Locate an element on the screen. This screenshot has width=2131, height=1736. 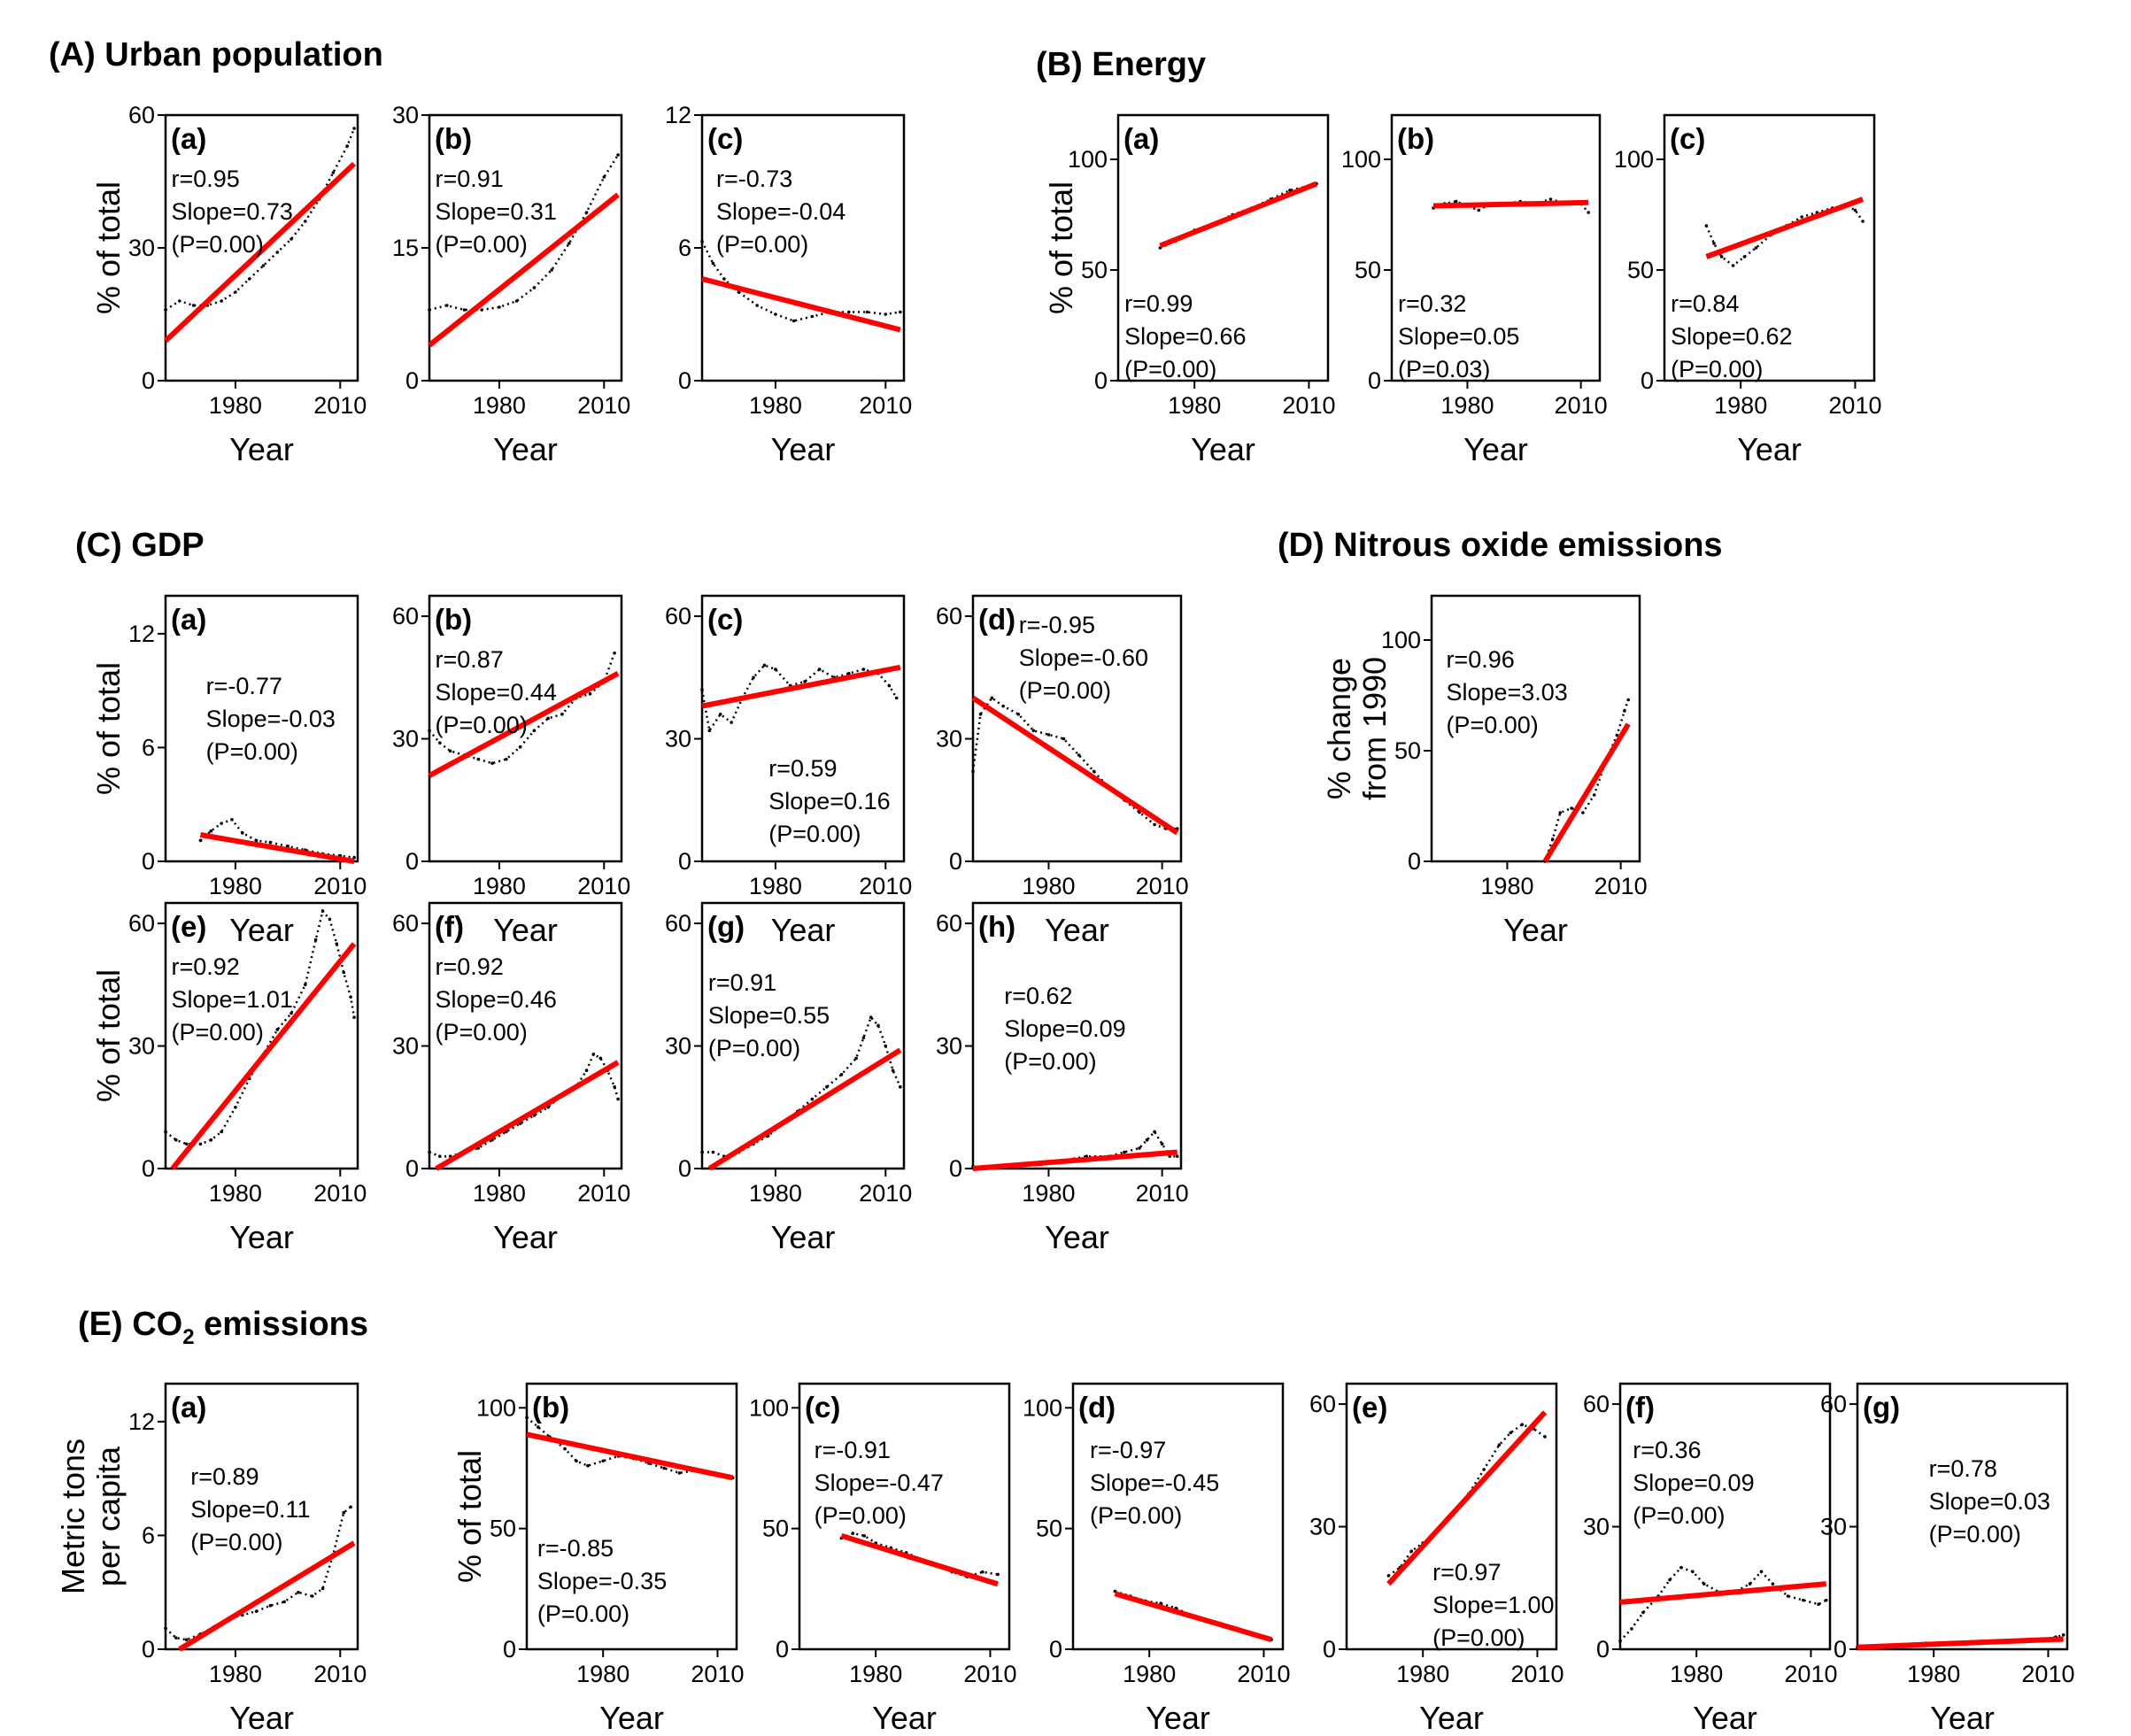
stat-text: Slope=-0.04 is located at coordinates (780, 212).